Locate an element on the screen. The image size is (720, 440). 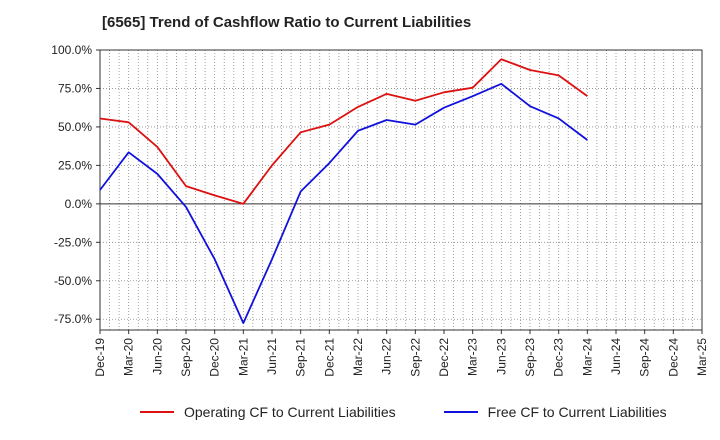
legend-label-operating-cf: Operating CF to Current Liabilities is located at coordinates (290, 412).